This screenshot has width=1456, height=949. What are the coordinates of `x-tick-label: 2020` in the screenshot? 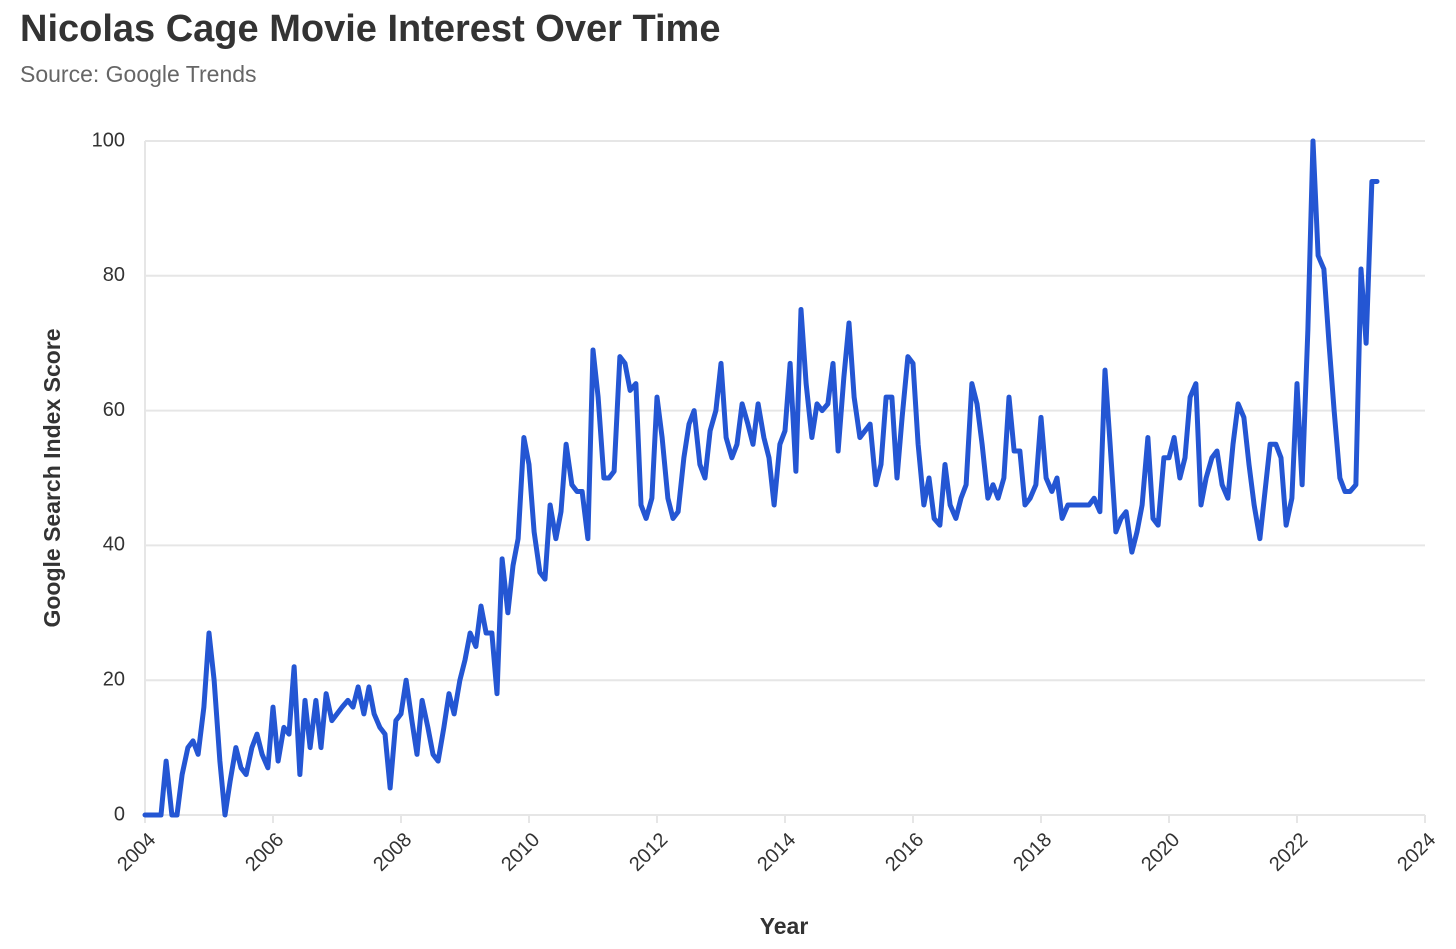 It's located at (1160, 852).